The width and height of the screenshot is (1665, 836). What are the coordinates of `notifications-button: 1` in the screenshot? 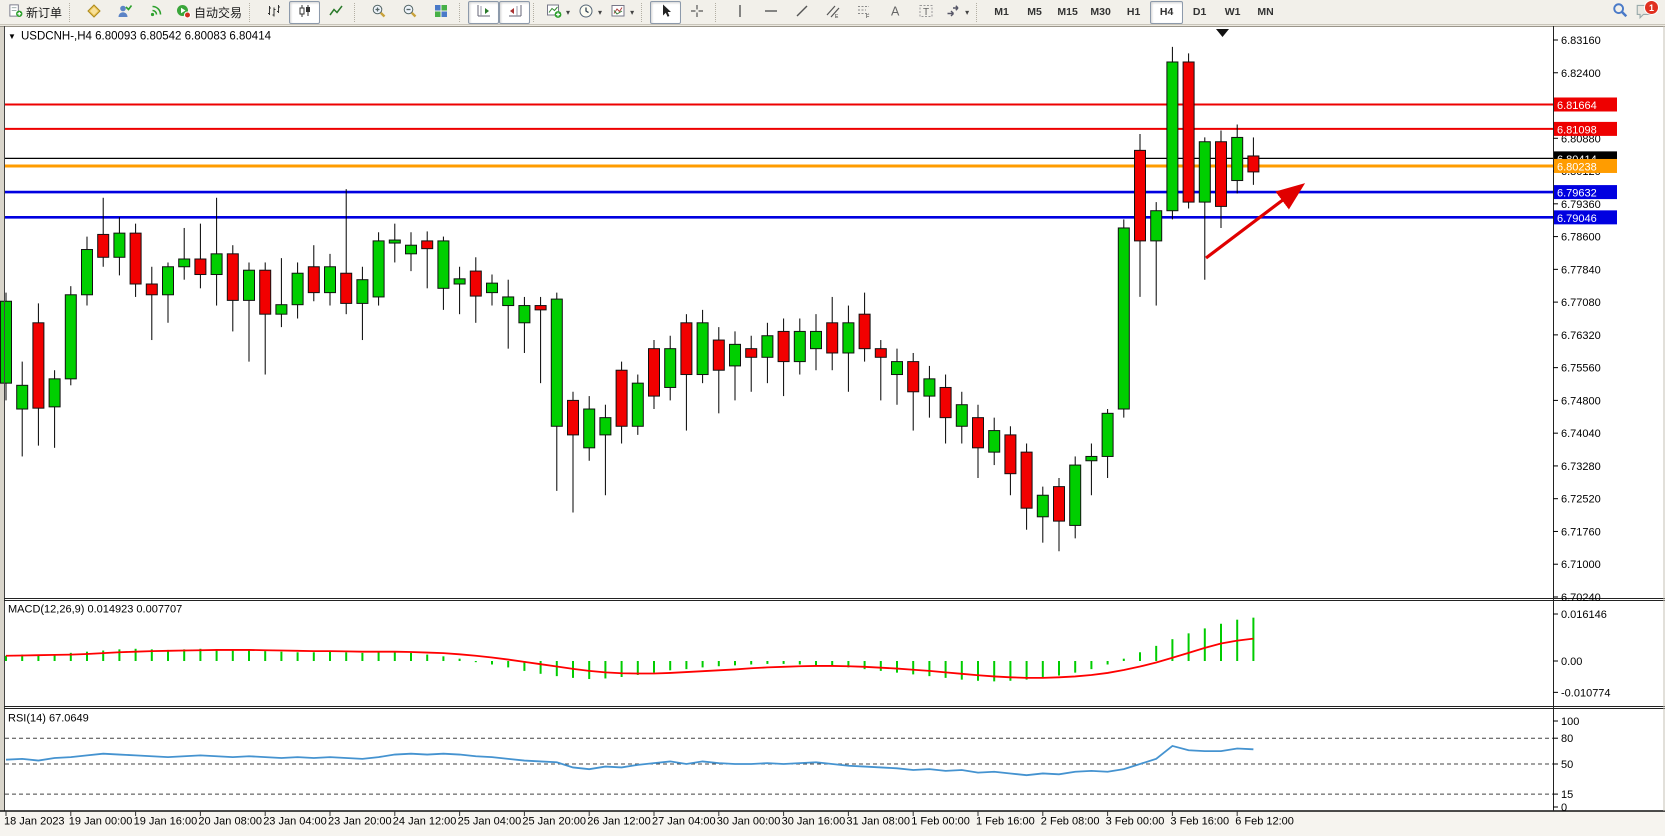 It's located at (1647, 11).